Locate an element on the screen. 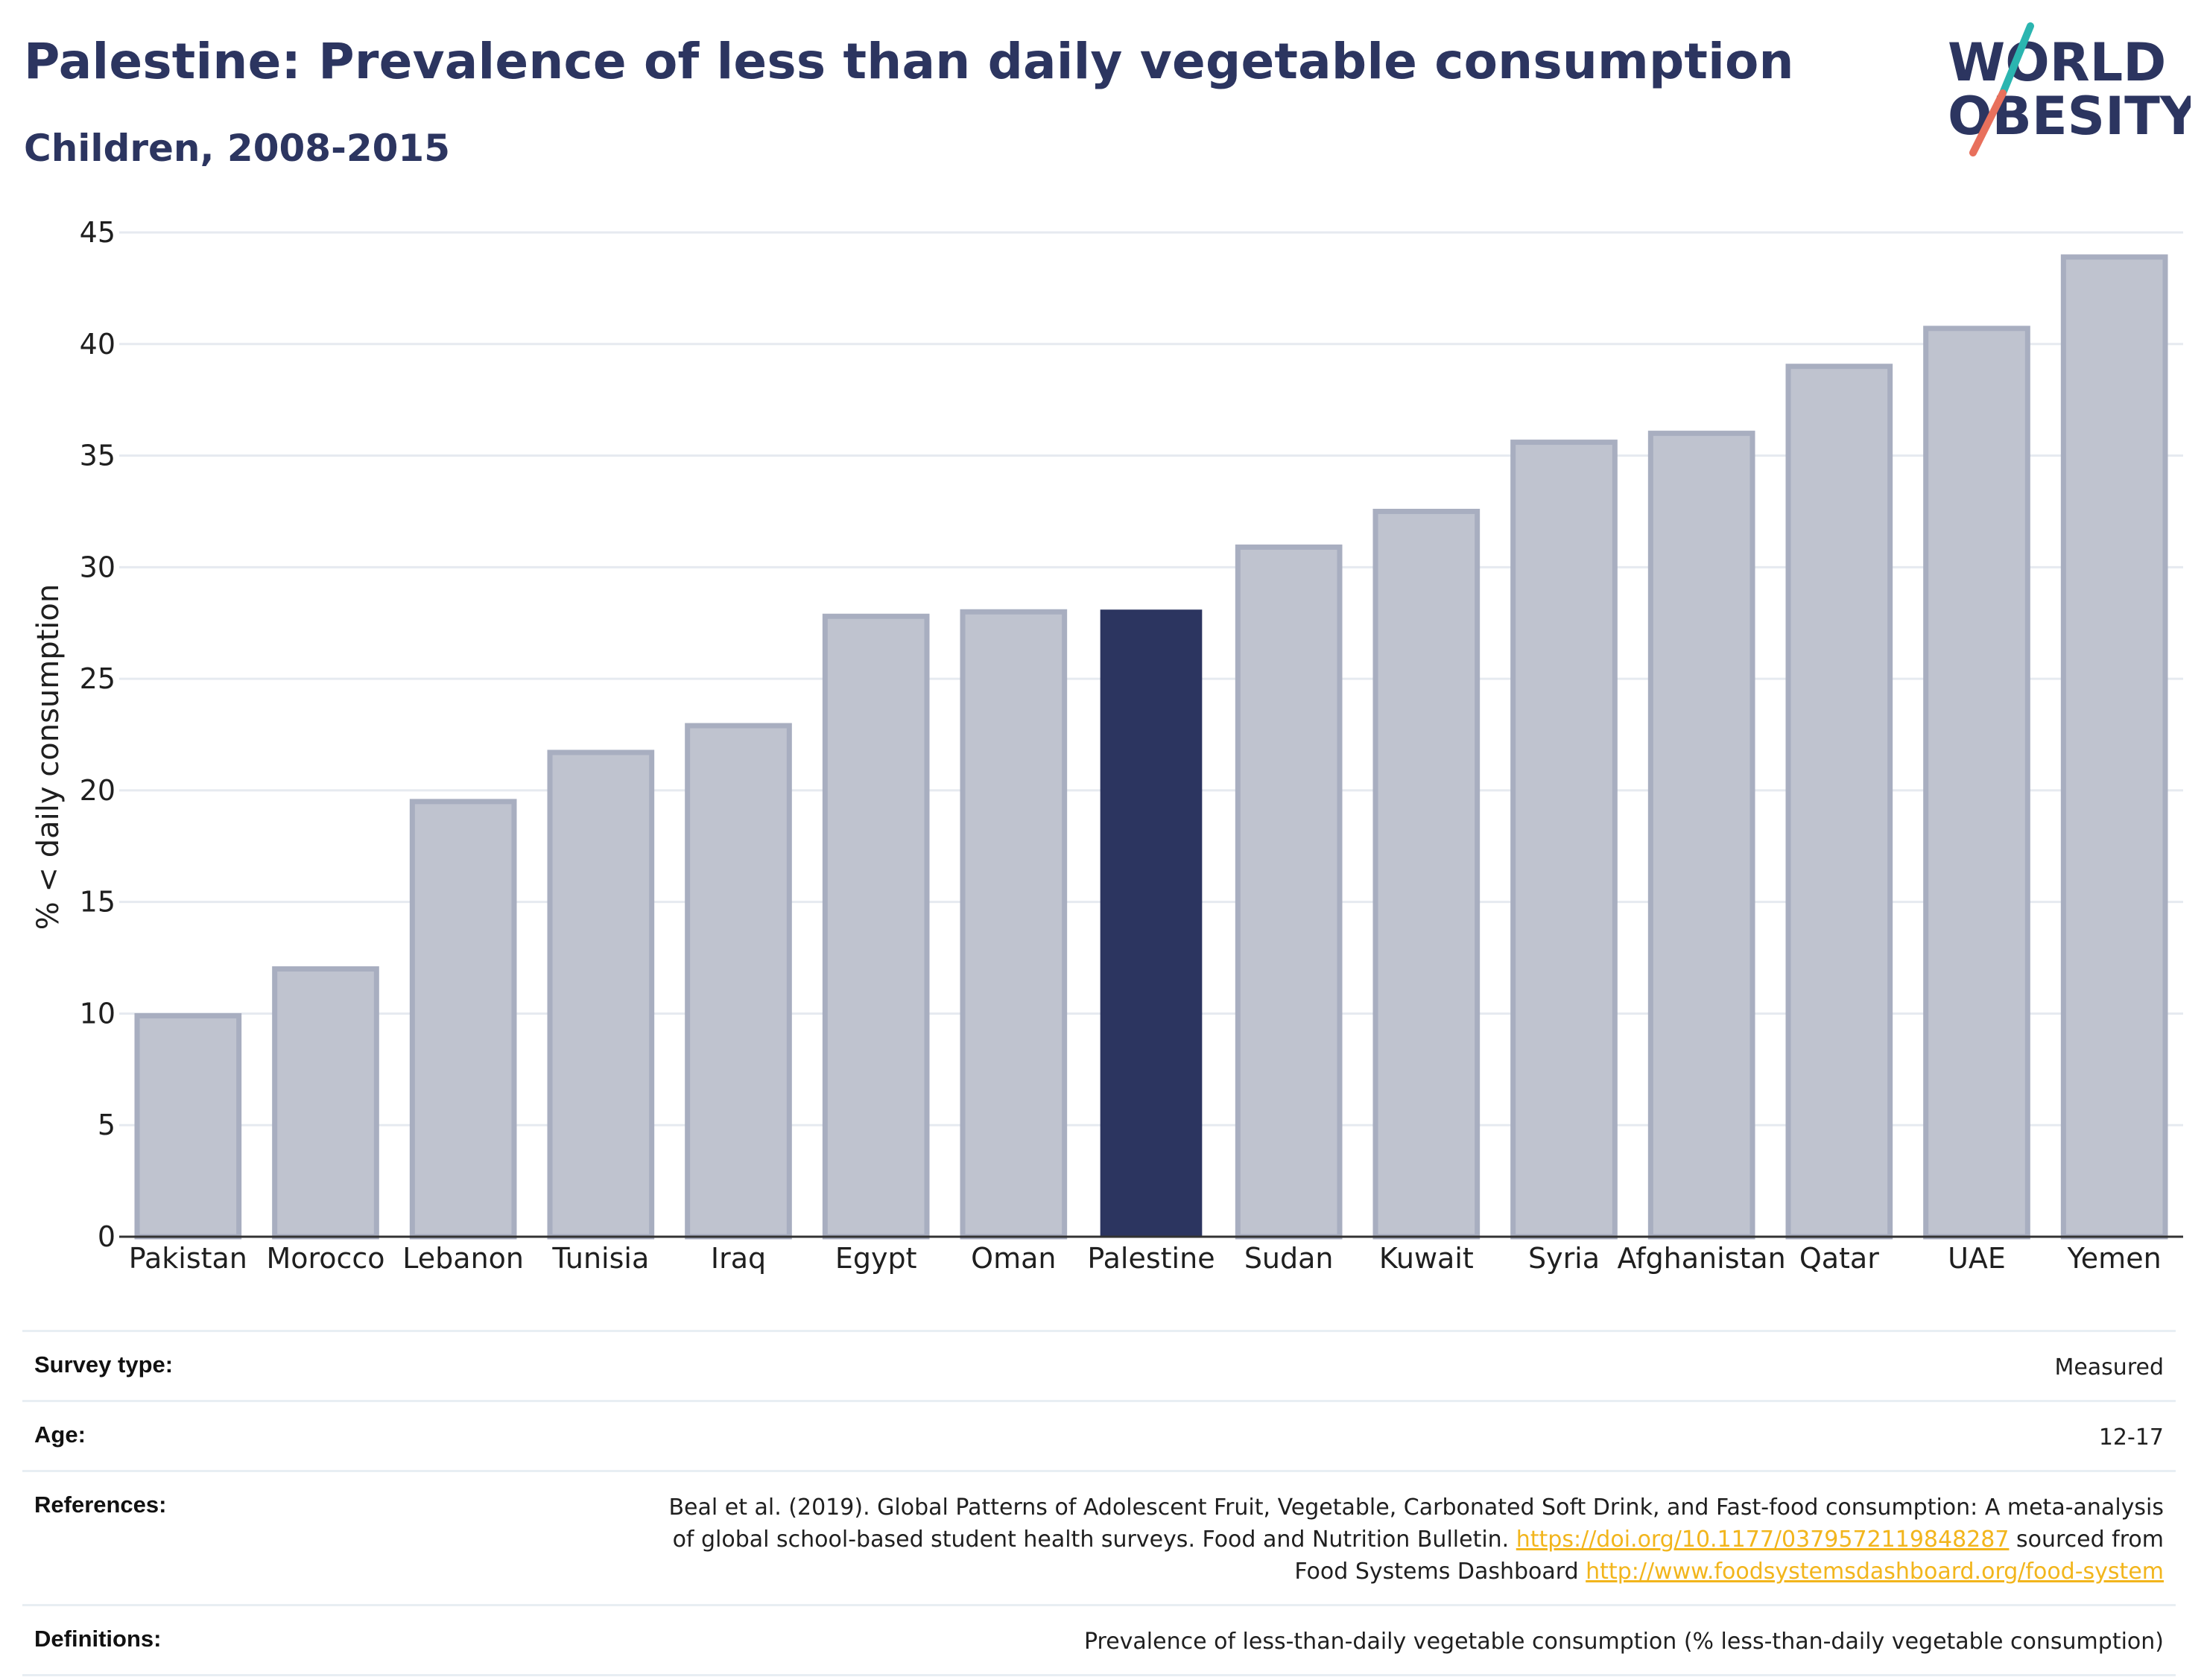 The image size is (2204, 1680). logo-line-1: WORLD is located at coordinates (2057, 62).